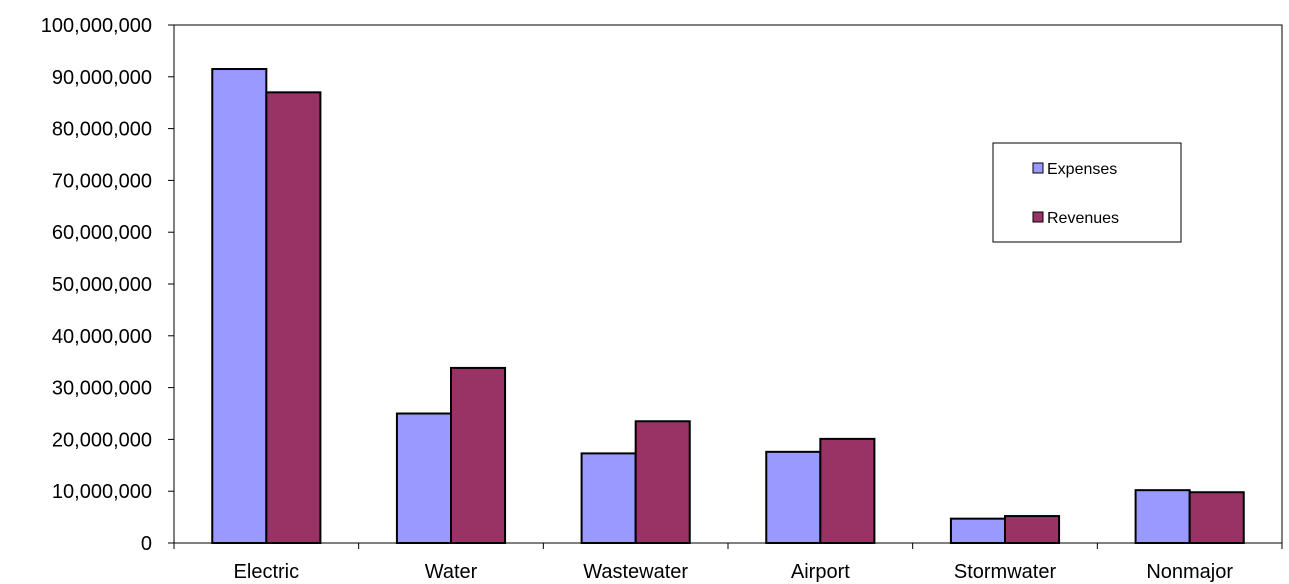 The height and width of the screenshot is (584, 1289). Describe the element at coordinates (1032, 530) in the screenshot. I see `bar-revenues-stormwater` at that location.